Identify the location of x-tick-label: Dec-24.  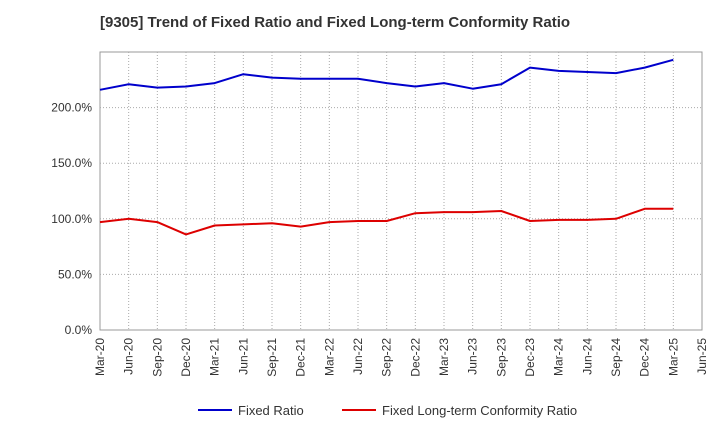
(645, 357).